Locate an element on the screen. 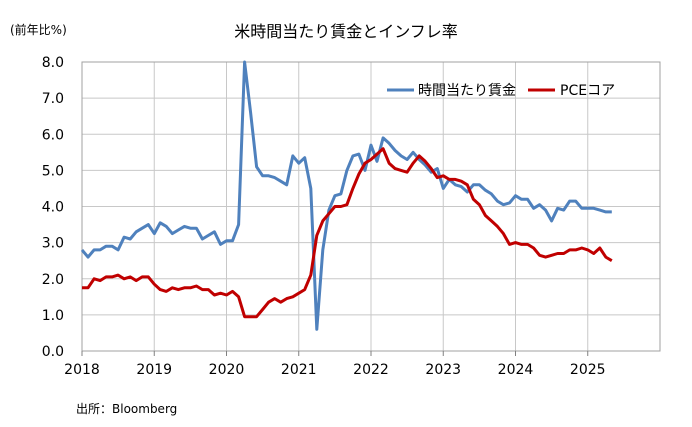  x-tick-label: 2018 is located at coordinates (82, 370).